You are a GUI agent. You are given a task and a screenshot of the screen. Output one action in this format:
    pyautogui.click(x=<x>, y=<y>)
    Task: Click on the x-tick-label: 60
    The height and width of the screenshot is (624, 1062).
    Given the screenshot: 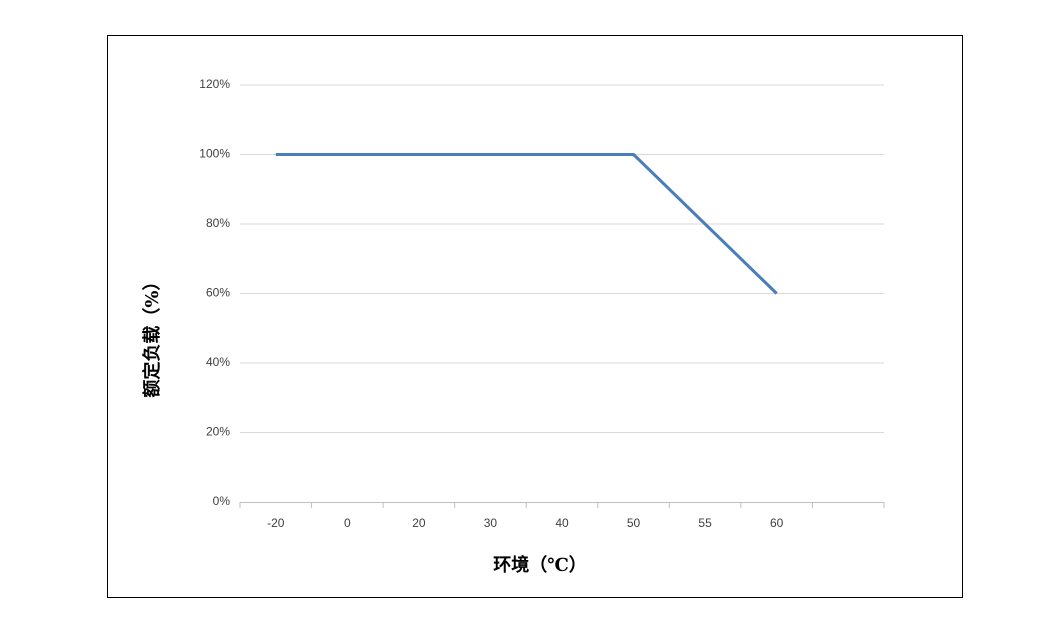 What is the action you would take?
    pyautogui.click(x=777, y=523)
    